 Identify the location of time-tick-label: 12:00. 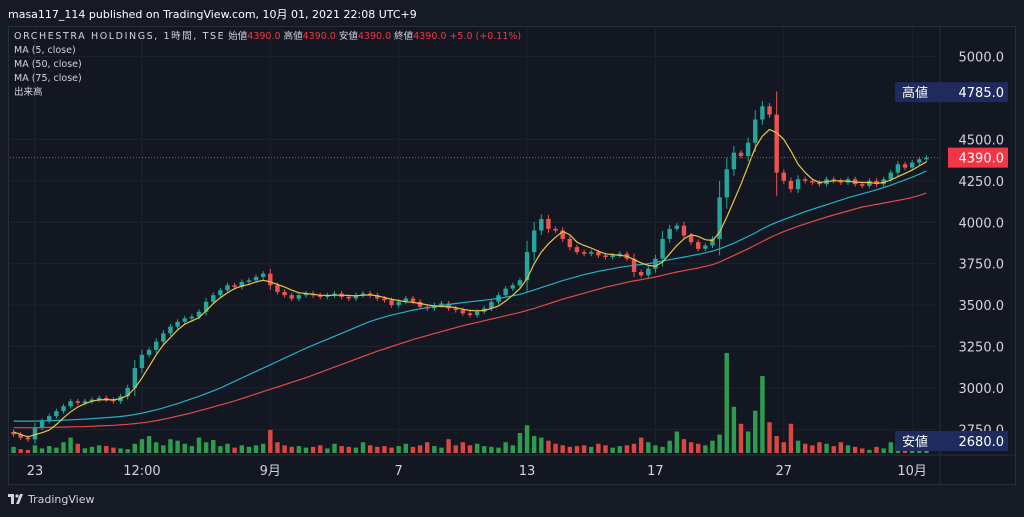
(141, 471).